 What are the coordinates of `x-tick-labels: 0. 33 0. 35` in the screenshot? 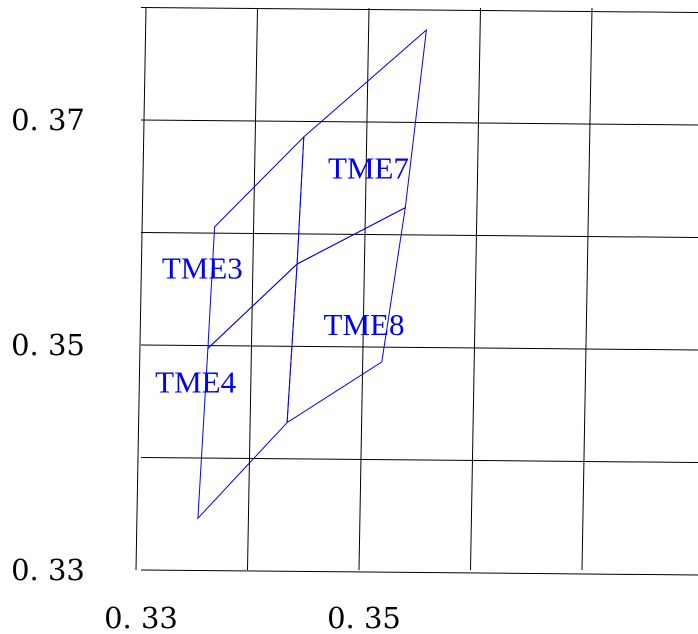 It's located at (252, 617).